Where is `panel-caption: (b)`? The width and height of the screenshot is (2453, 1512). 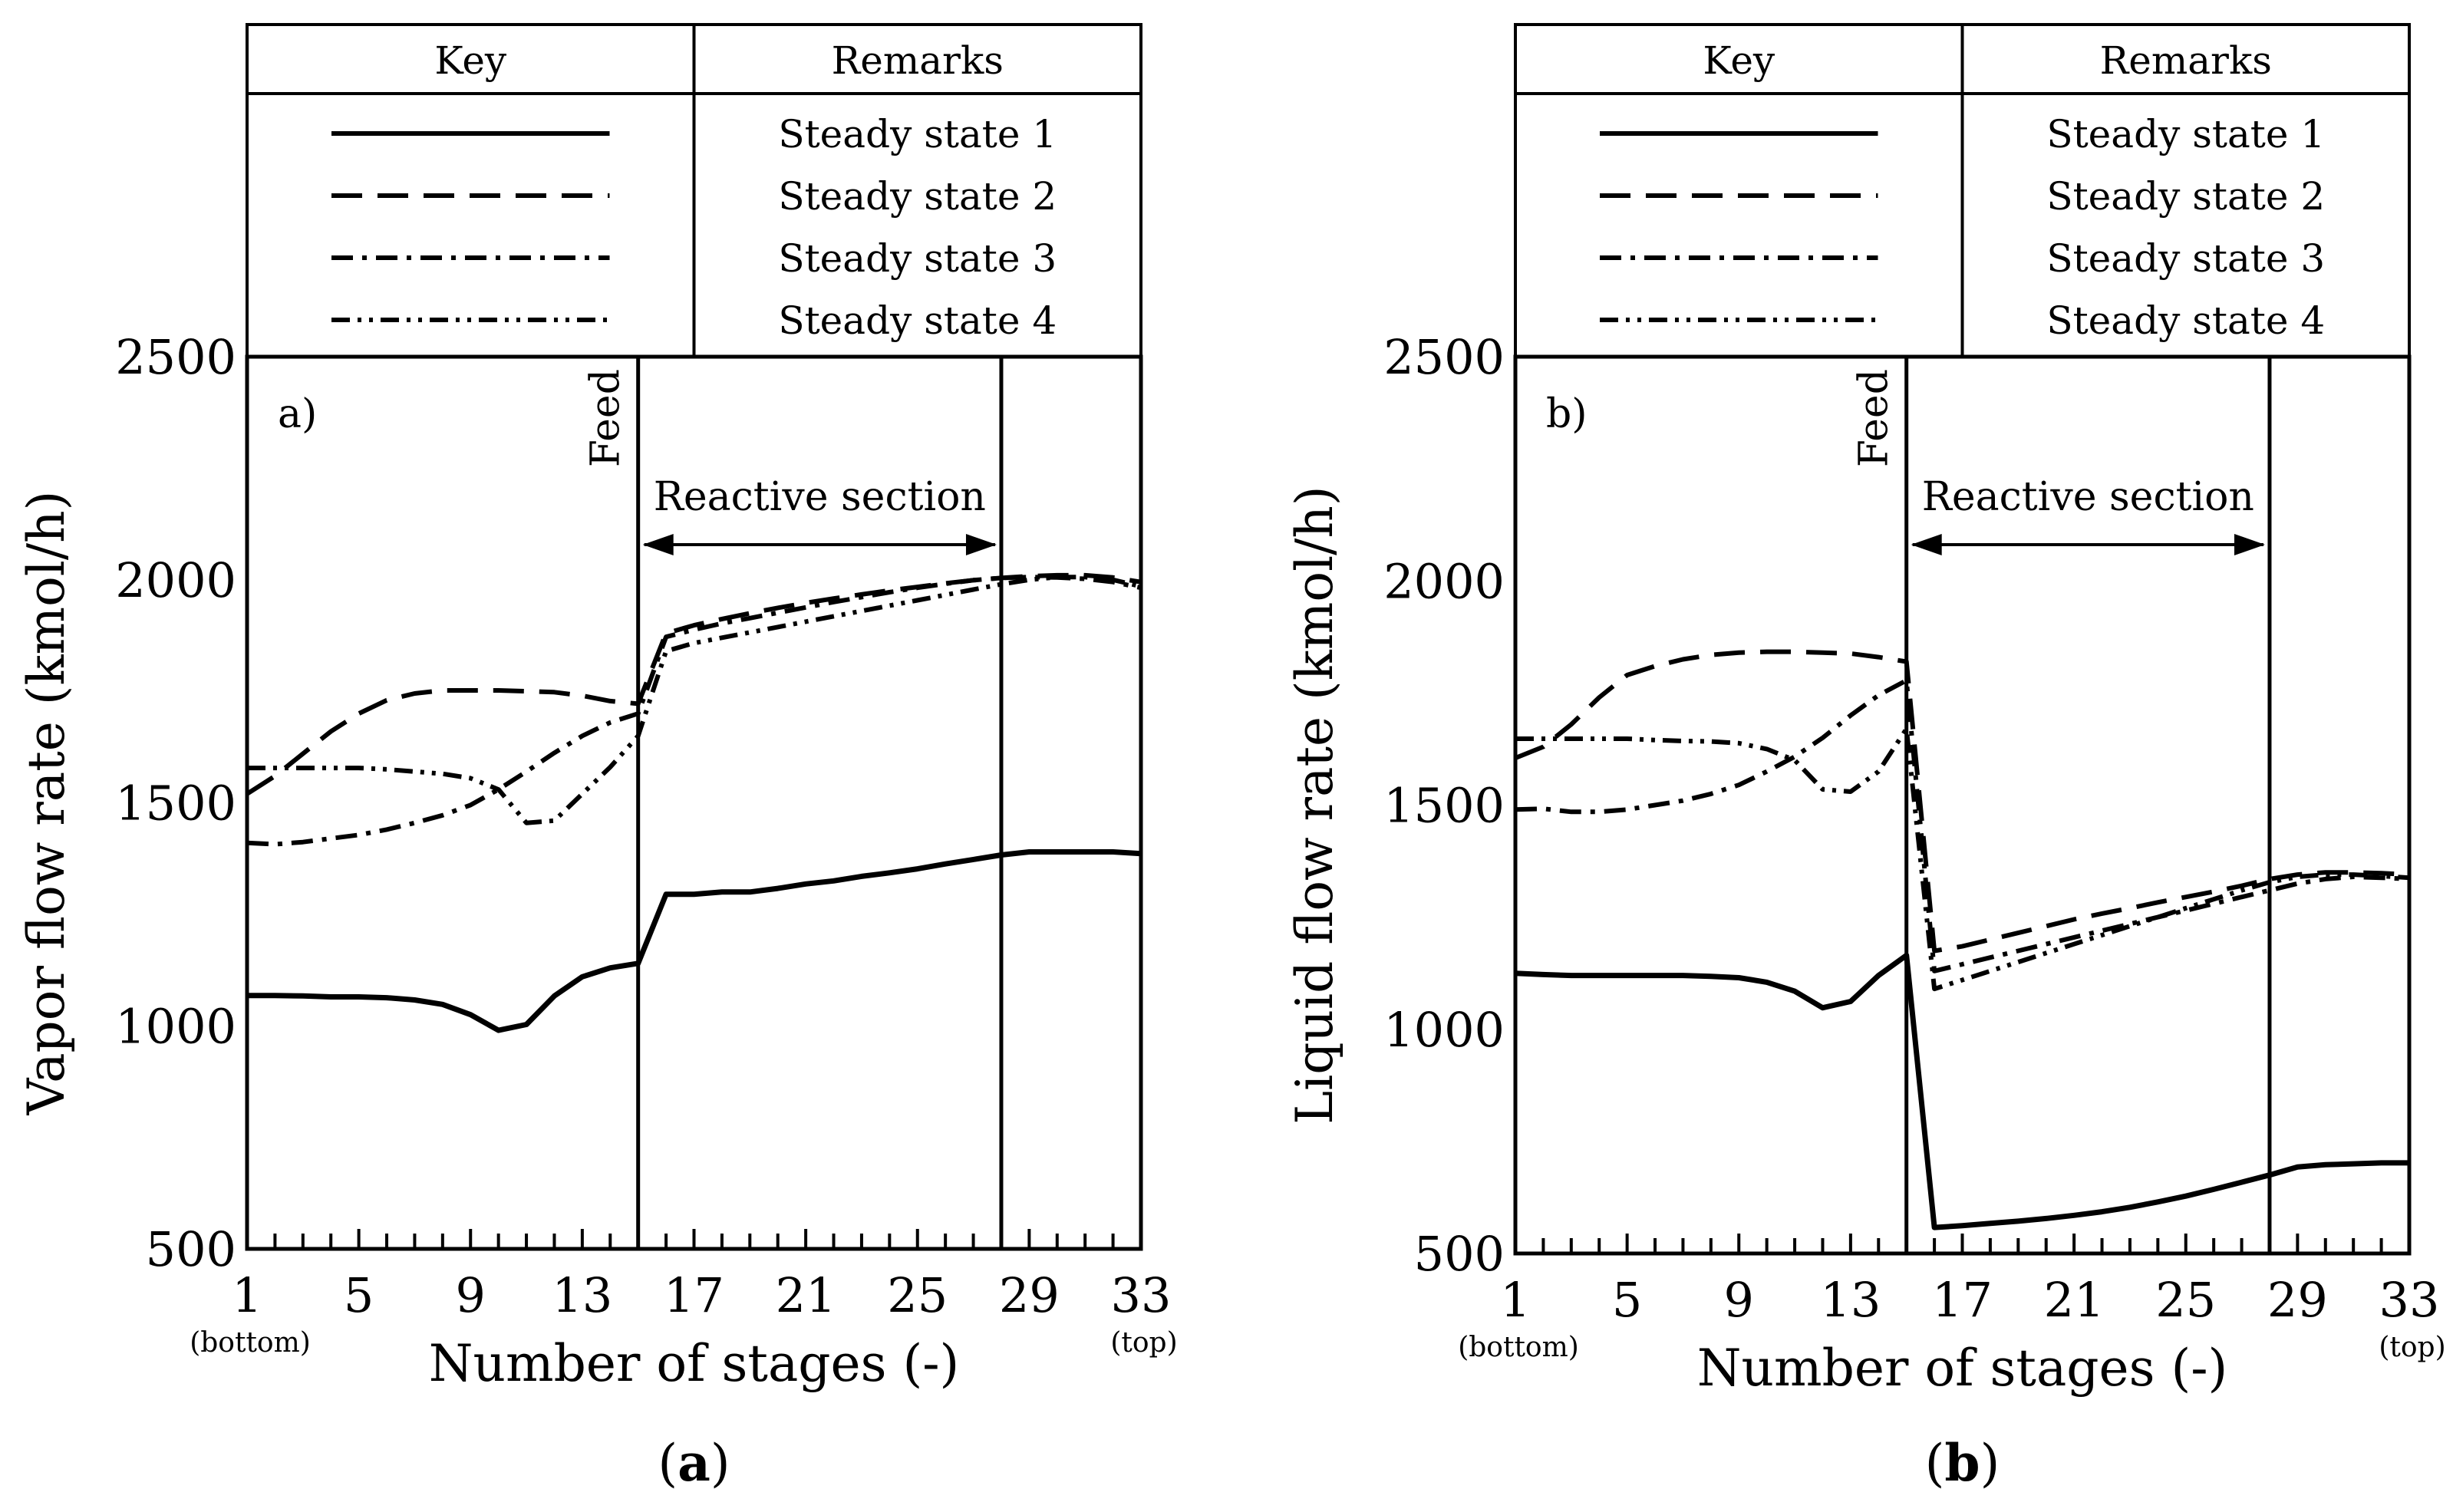
panel-caption: (b) is located at coordinates (1962, 1463).